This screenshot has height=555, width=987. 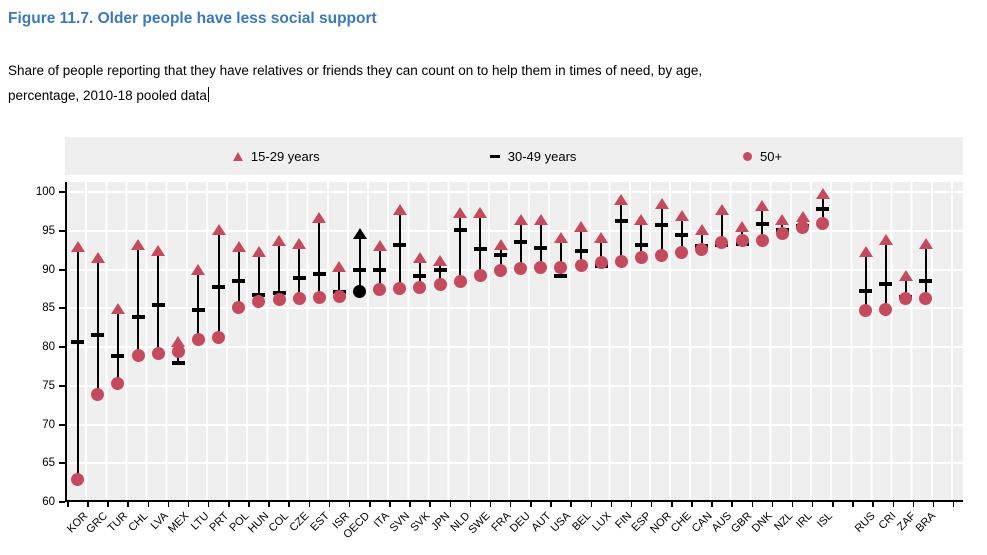 What do you see at coordinates (905, 287) in the screenshot?
I see `range-line-ZAF` at bounding box center [905, 287].